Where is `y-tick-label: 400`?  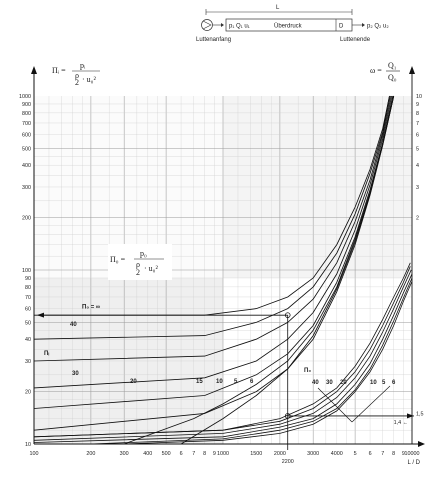 y-tick-label: 400 is located at coordinates (26, 166).